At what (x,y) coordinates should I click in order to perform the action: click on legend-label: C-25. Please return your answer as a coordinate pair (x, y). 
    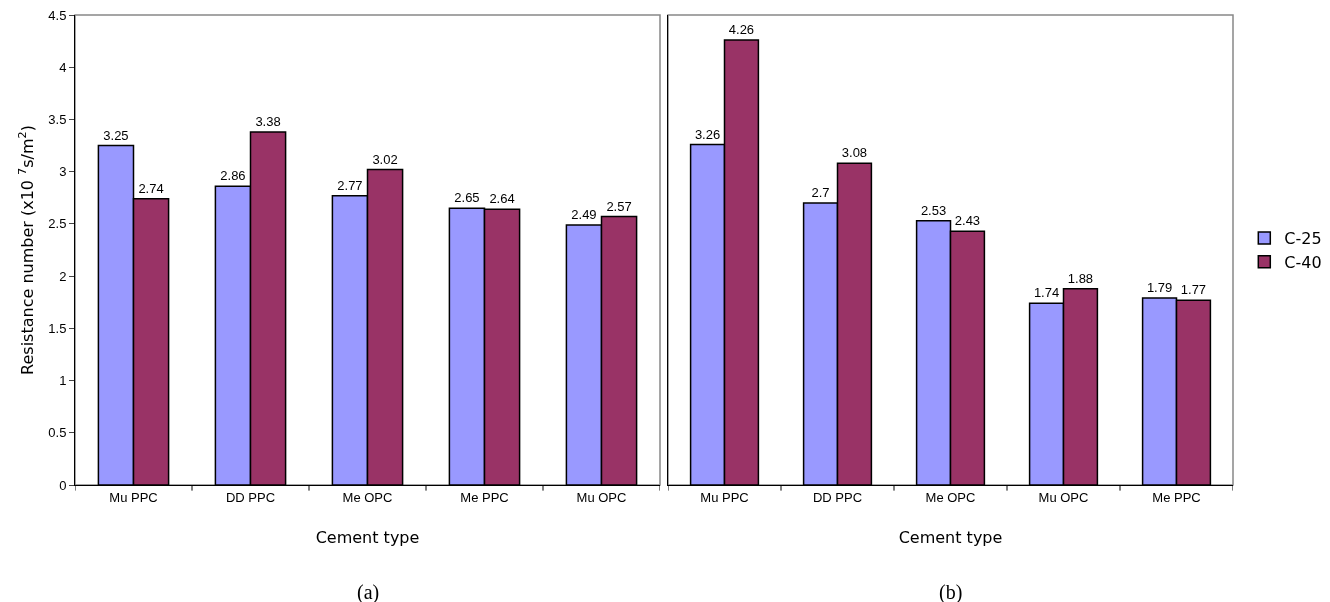
    Looking at the image, I should click on (1303, 239).